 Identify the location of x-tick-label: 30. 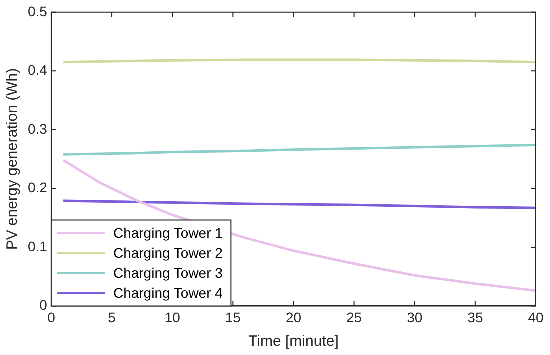
(415, 317).